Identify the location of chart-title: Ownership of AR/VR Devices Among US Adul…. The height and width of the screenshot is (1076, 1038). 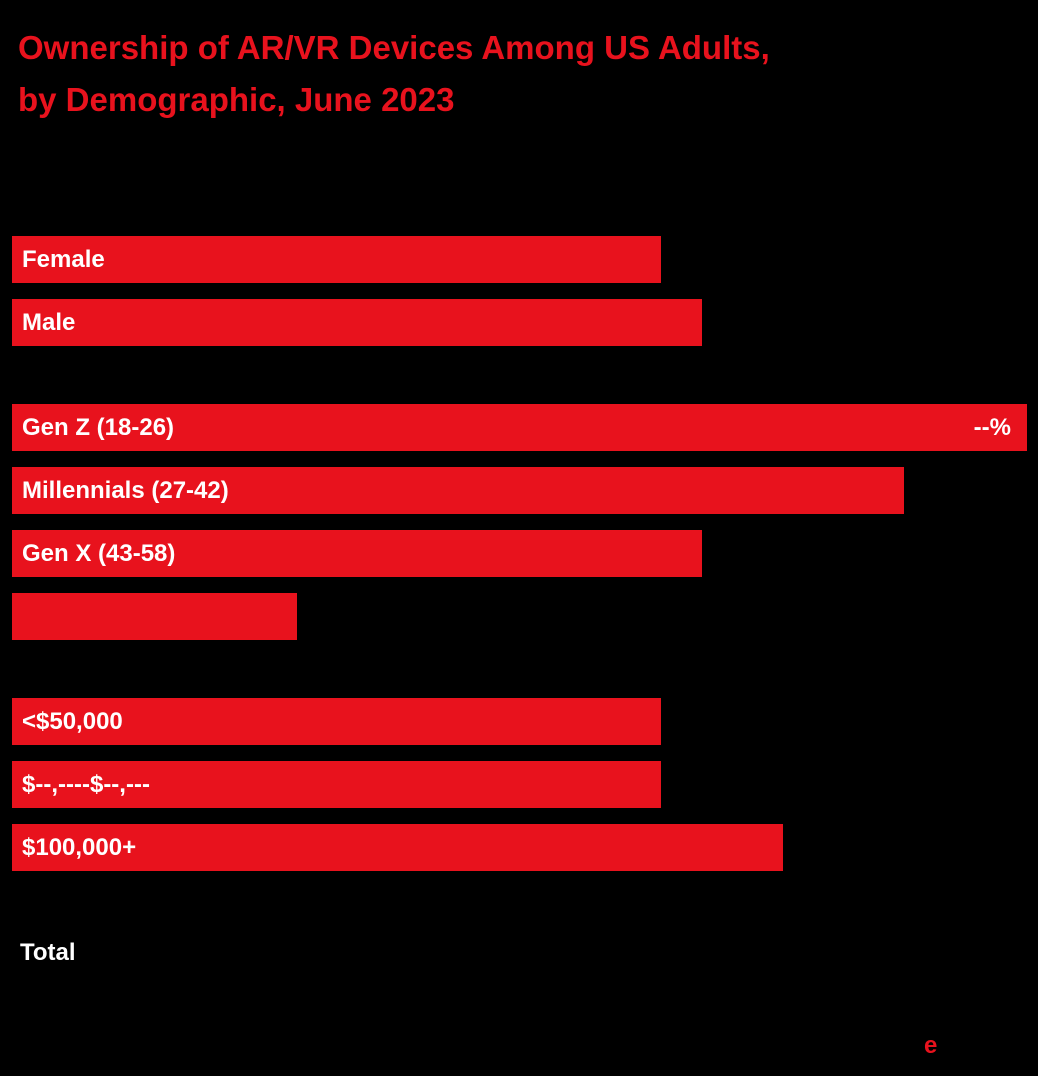
(394, 74).